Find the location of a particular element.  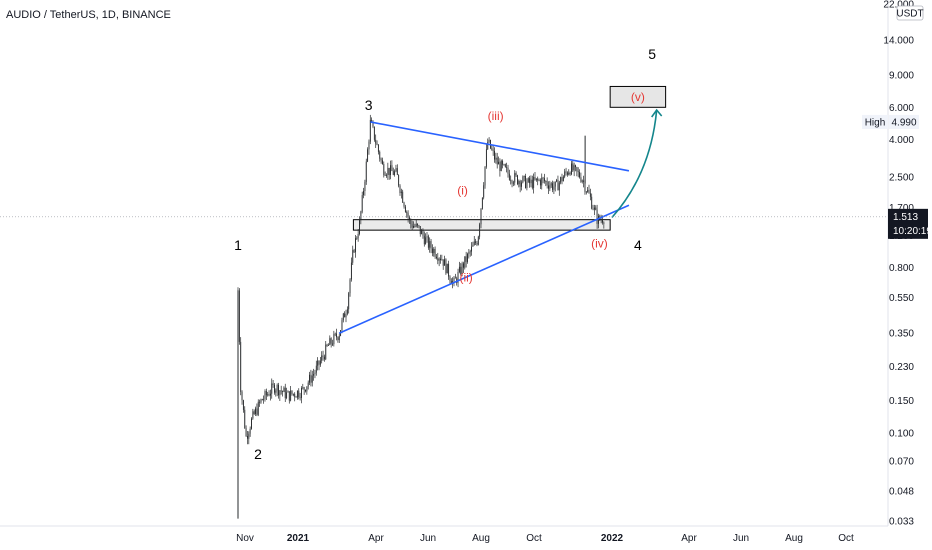

target-zone is located at coordinates (638, 96).